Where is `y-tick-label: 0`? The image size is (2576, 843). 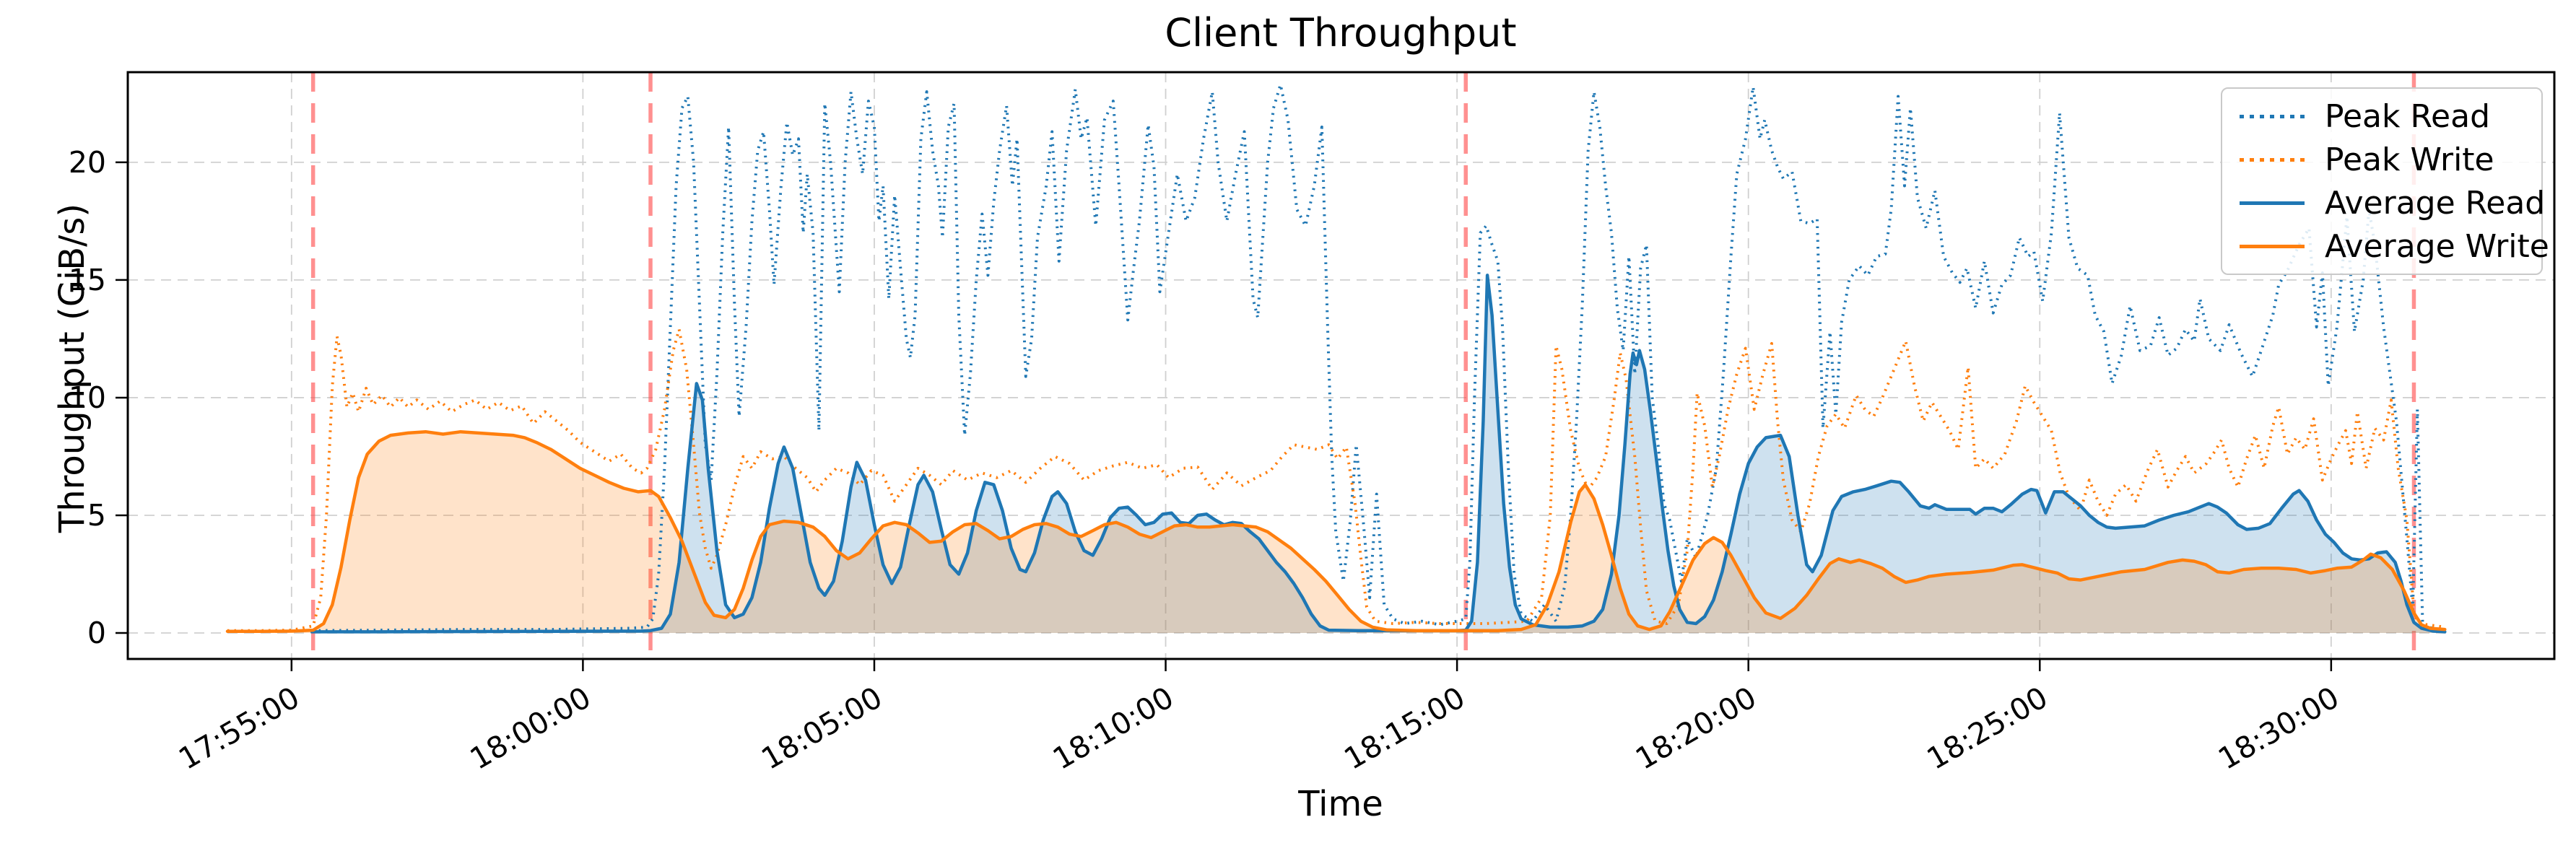
y-tick-label: 0 is located at coordinates (97, 633).